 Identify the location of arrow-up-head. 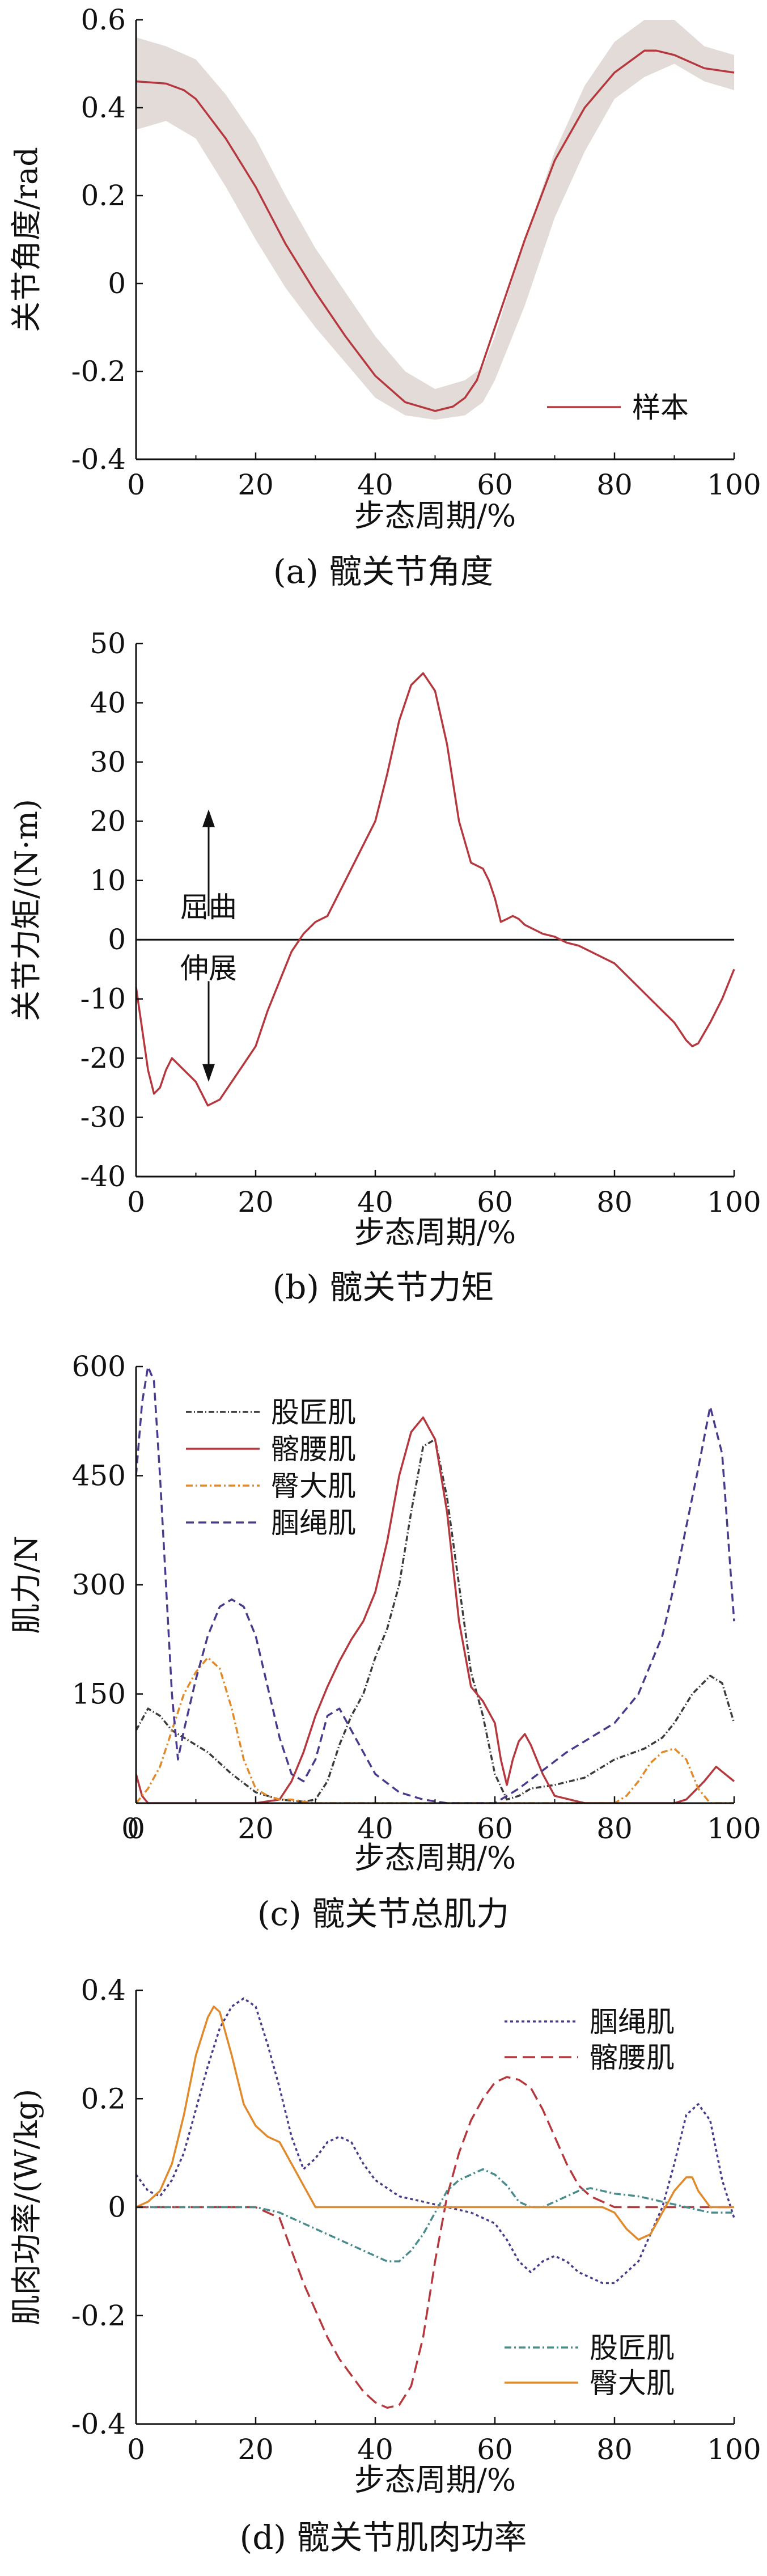
(208, 818).